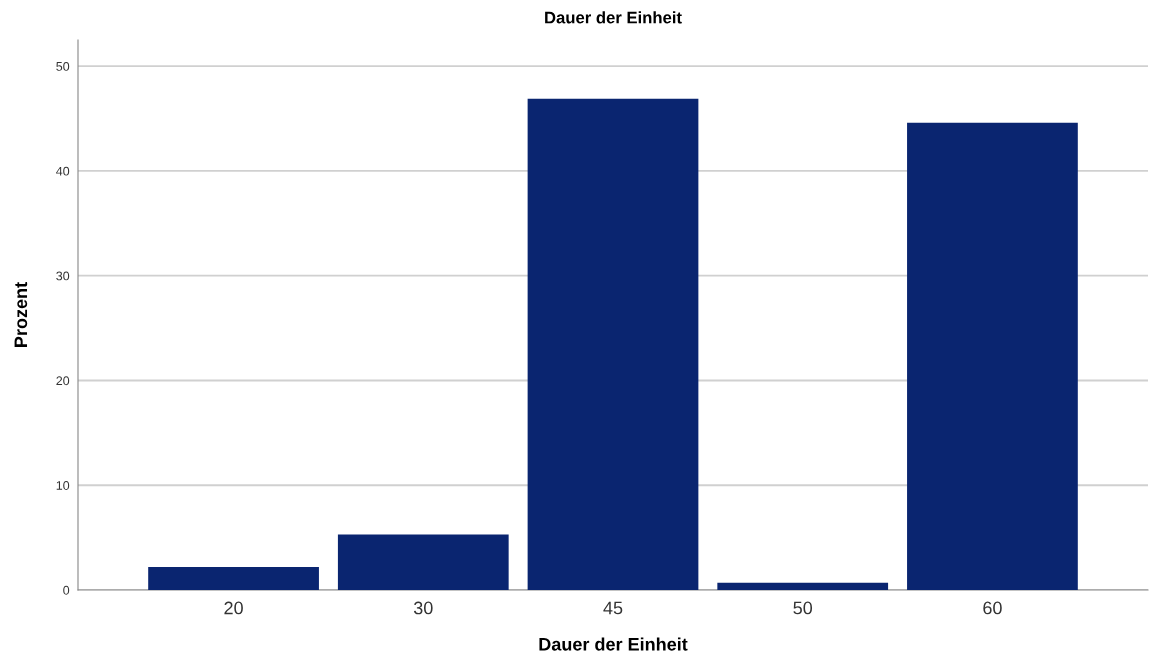 The image size is (1162, 668). What do you see at coordinates (803, 608) in the screenshot?
I see `x-tick-label: 50` at bounding box center [803, 608].